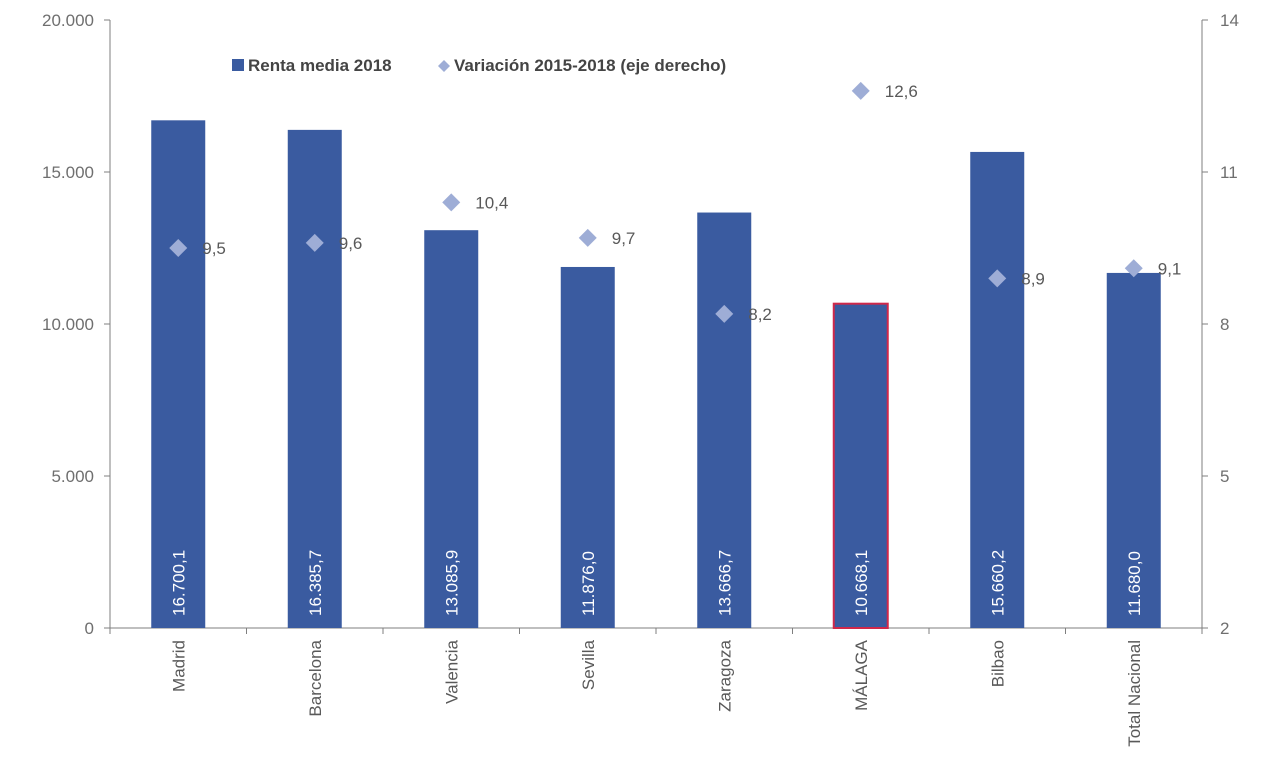  I want to click on right-tick-label: 2, so click(1224, 628).